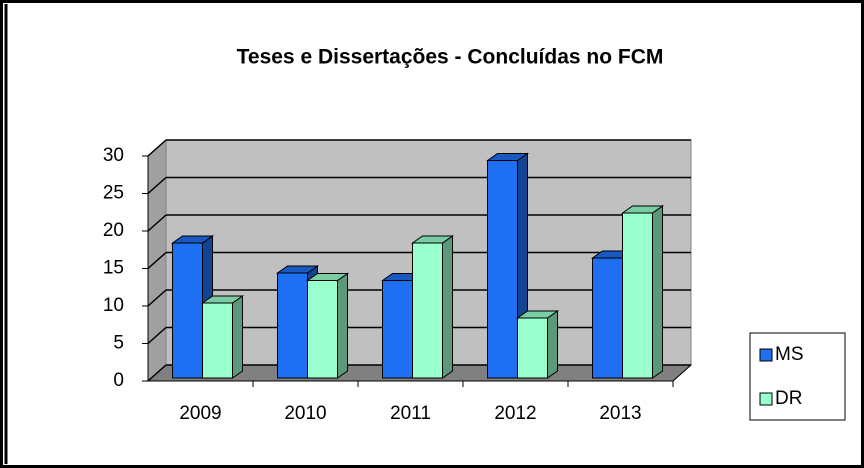  I want to click on x-tick-label: 2010, so click(305, 413).